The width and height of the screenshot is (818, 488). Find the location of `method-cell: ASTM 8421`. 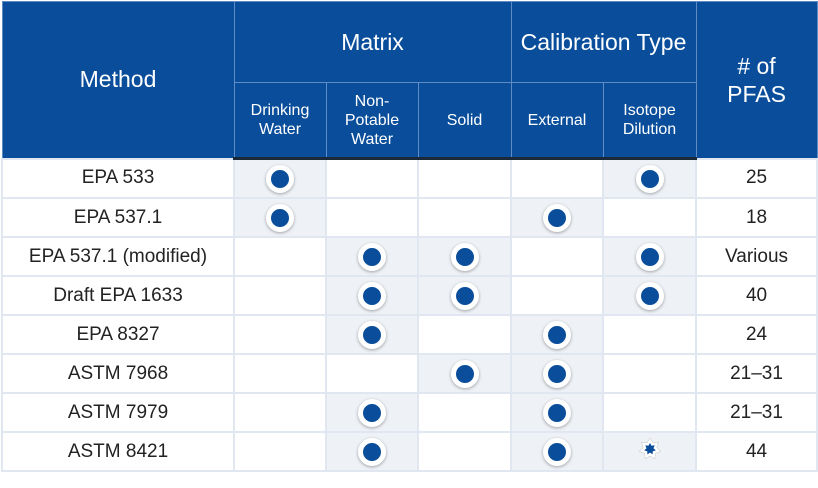

method-cell: ASTM 8421 is located at coordinates (118, 451).